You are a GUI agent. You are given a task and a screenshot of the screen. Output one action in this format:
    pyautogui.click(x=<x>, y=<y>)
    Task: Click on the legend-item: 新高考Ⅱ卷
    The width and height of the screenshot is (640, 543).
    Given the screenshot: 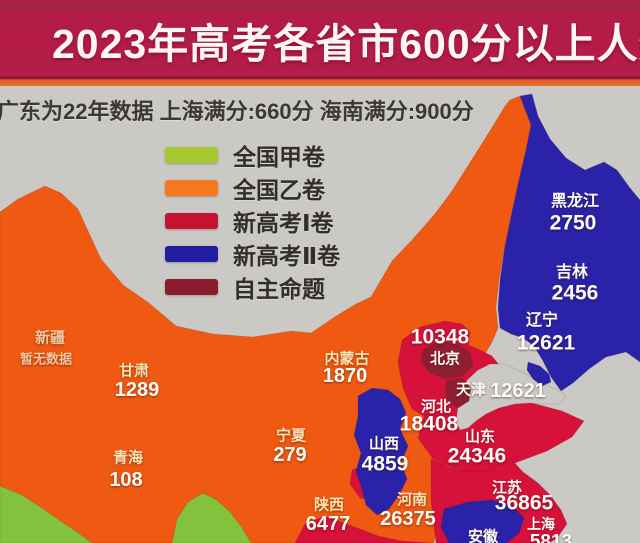 What is the action you would take?
    pyautogui.click(x=252, y=253)
    